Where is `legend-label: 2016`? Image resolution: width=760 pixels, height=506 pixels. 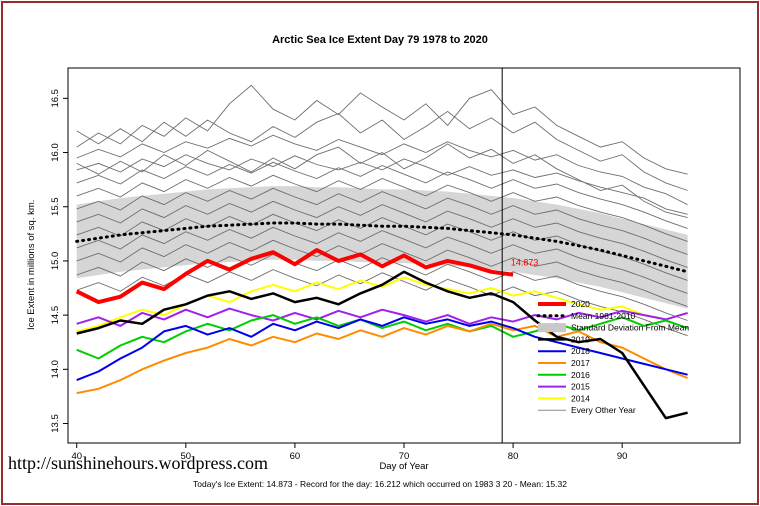 legend-label: 2016 is located at coordinates (580, 375).